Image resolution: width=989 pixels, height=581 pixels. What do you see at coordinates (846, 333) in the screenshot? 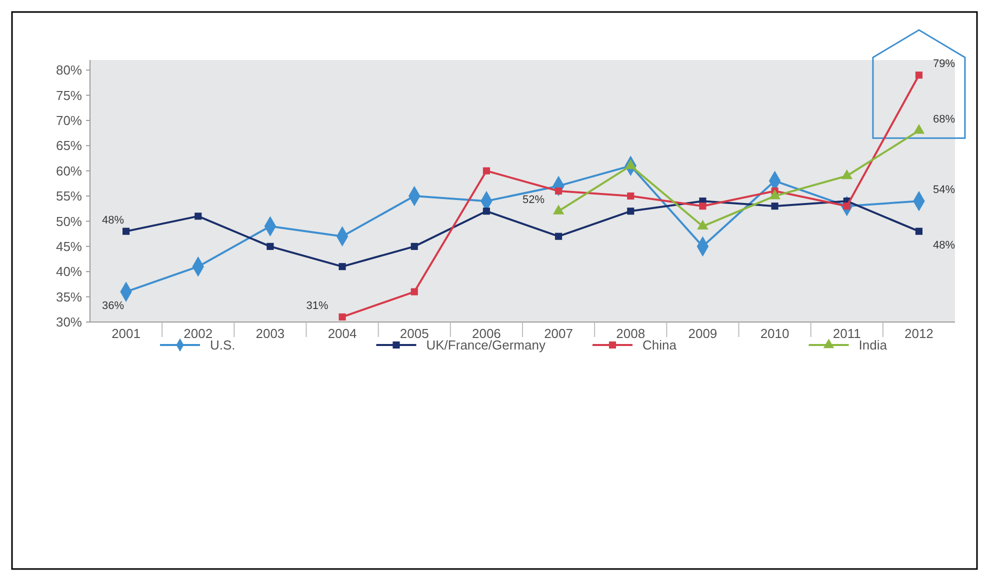
I see `x-tick-label: 2011` at bounding box center [846, 333].